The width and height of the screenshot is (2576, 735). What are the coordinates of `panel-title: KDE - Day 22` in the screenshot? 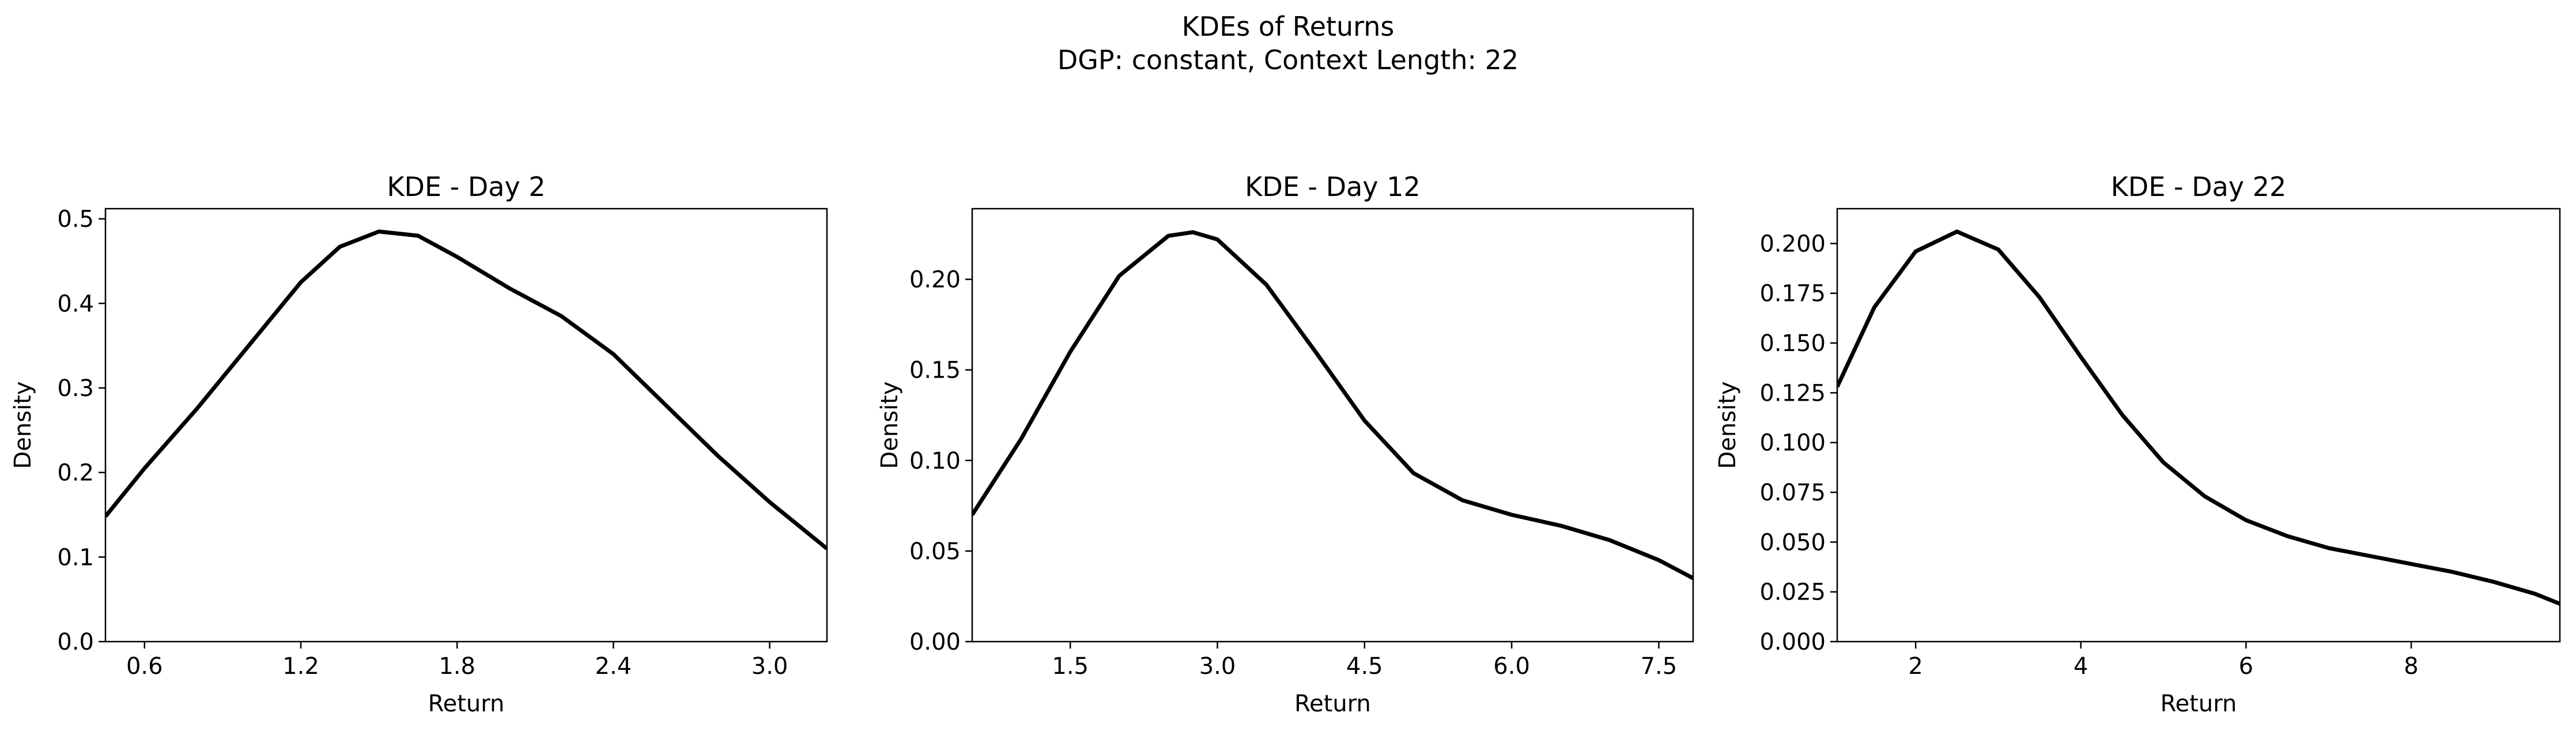 It's located at (2198, 186).